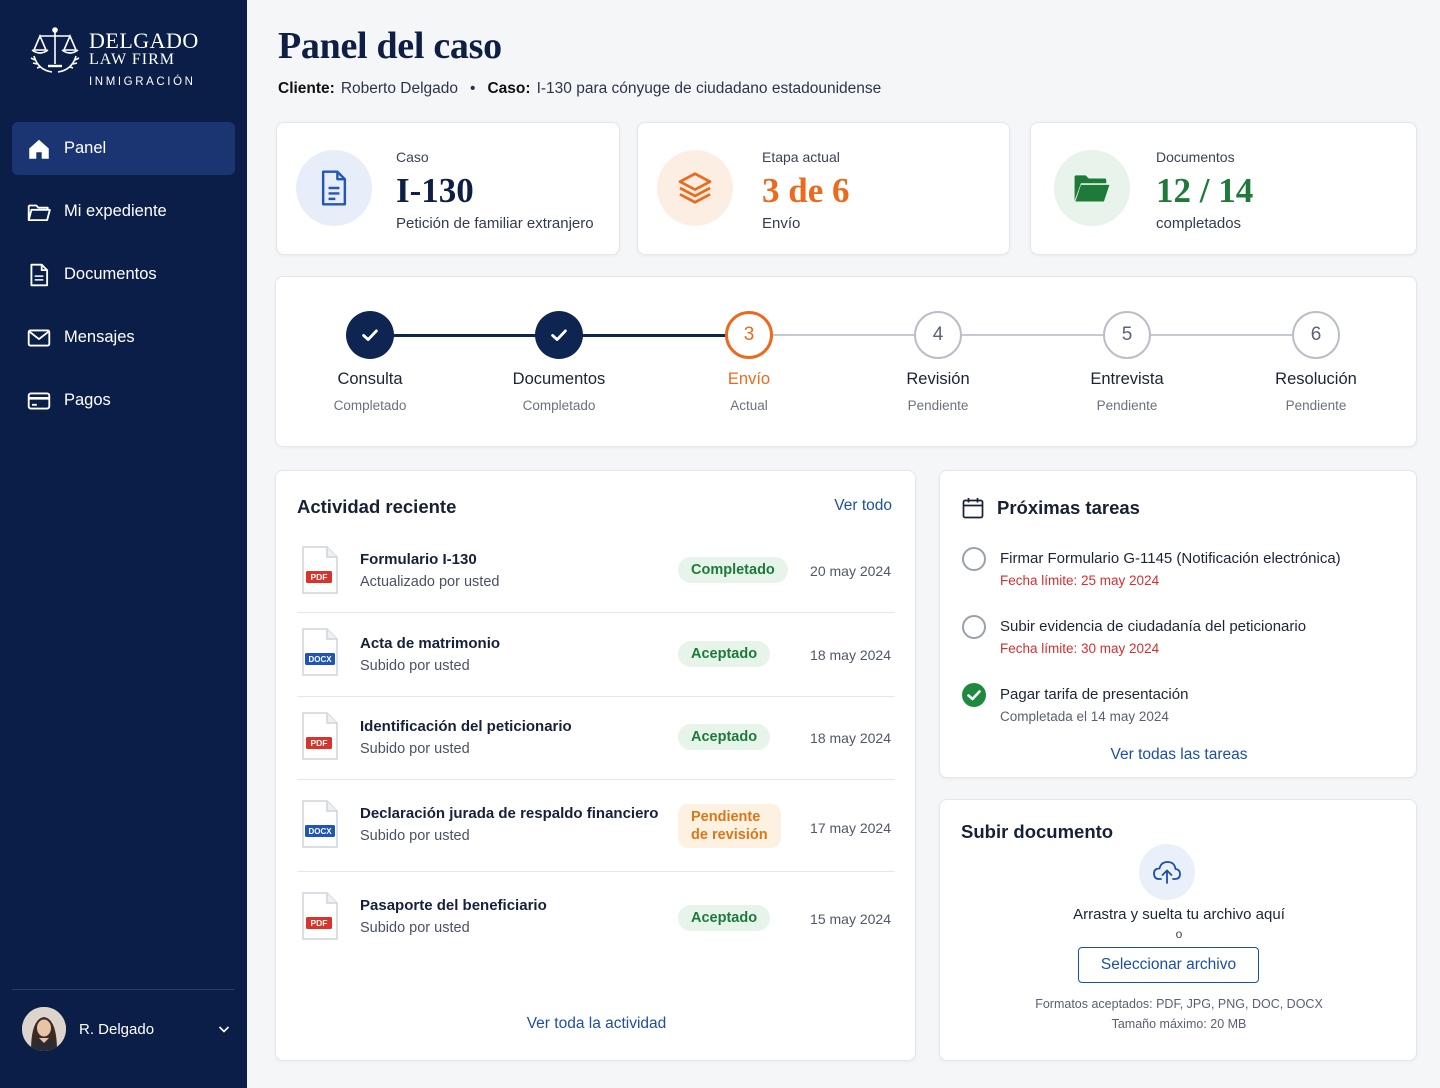  Describe the element at coordinates (1084, 716) in the screenshot. I see `task-completed-date: Completada el 14 may 2024` at that location.